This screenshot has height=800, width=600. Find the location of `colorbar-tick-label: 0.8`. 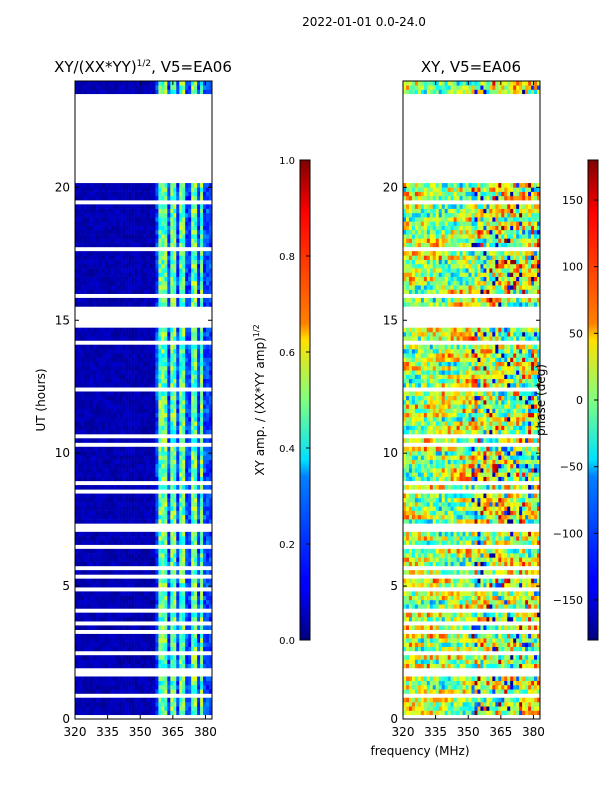

colorbar-tick-label: 0.8 is located at coordinates (287, 257).